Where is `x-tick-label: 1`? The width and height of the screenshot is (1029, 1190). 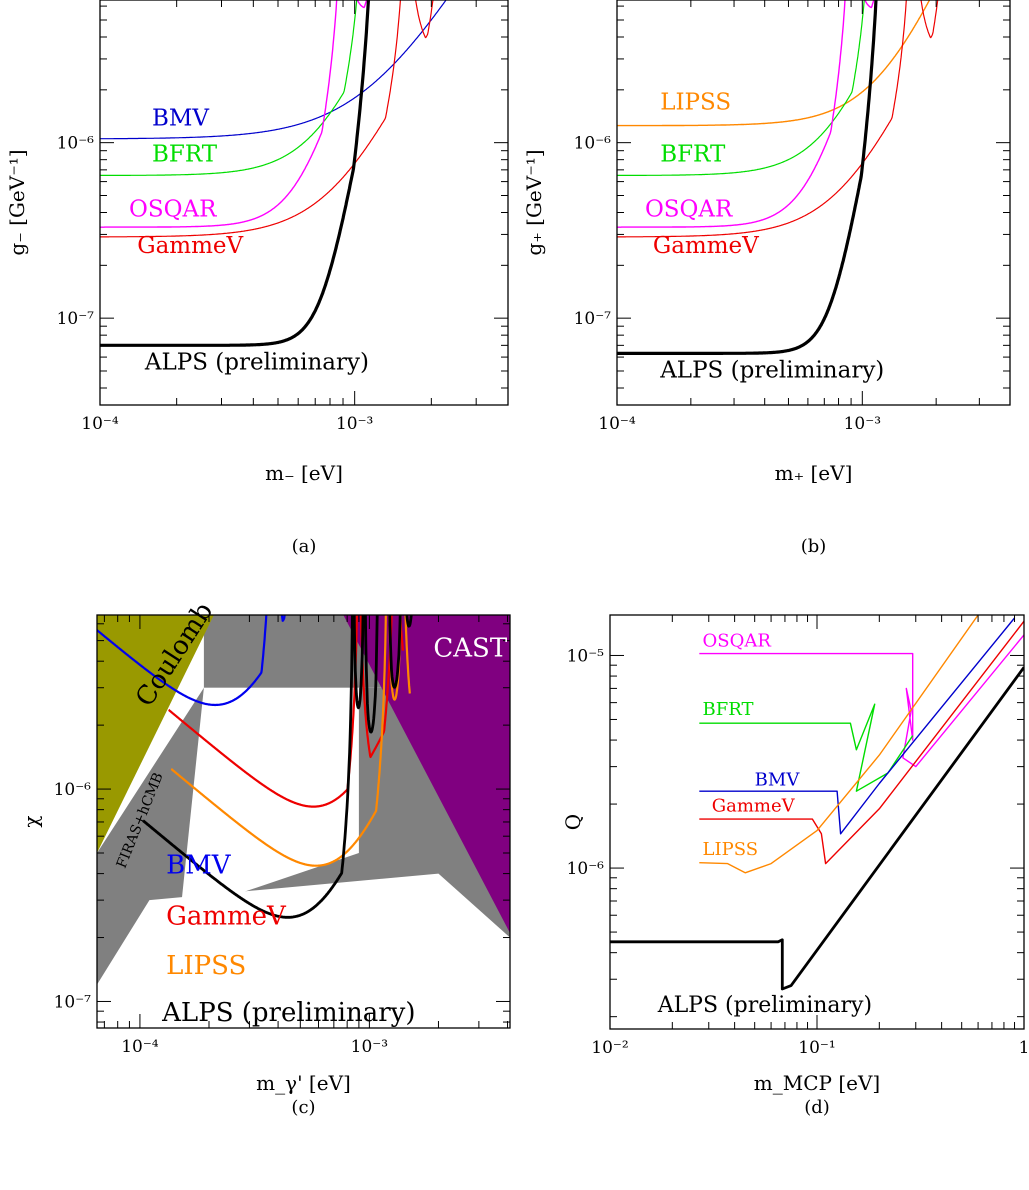 x-tick-label: 1 is located at coordinates (1024, 1048).